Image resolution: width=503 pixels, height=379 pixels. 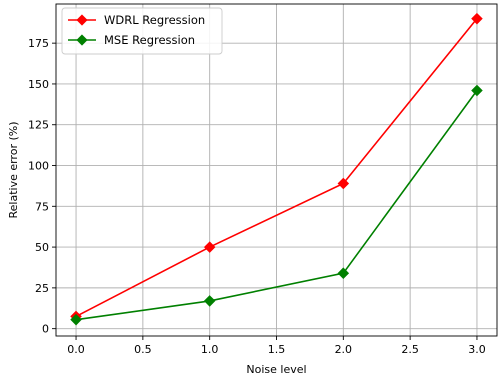 What do you see at coordinates (38, 125) in the screenshot?
I see `y-tick-label: 125` at bounding box center [38, 125].